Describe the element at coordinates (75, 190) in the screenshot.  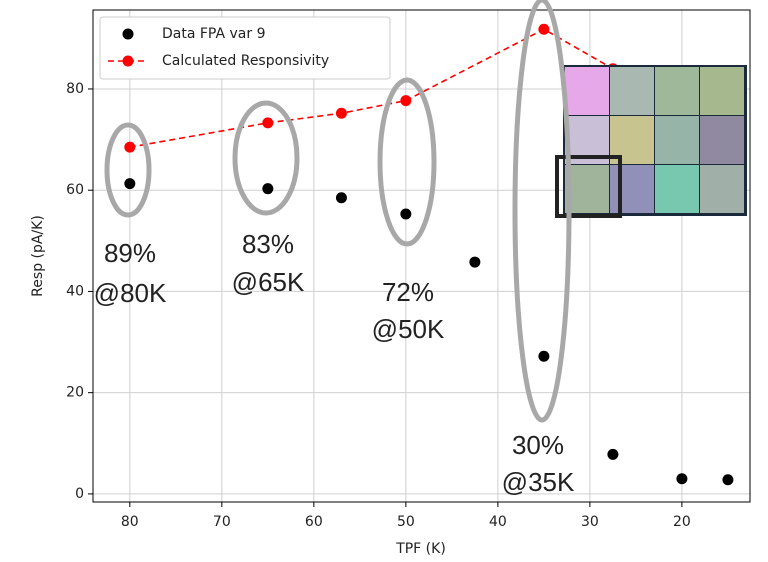
I see `y-tick-label: 60` at that location.